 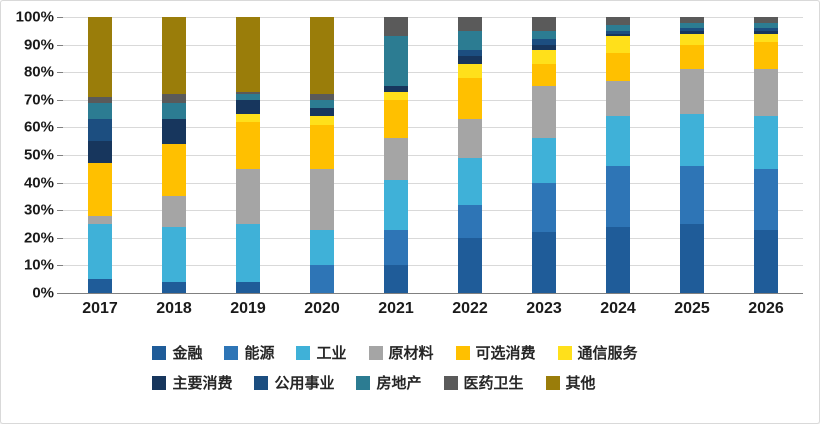 I want to click on legend-inner: 金融 能源 工业 原材料 可选消费 通信服务 主要消费 公用事业 房地产 医药卫生 其他, so click(x=405, y=372).